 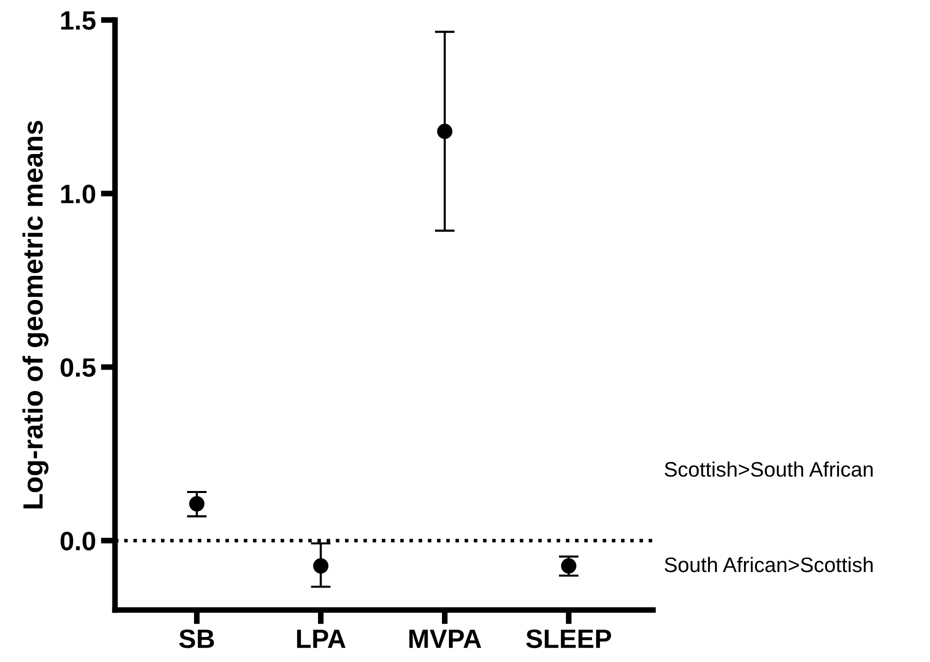 What do you see at coordinates (768, 469) in the screenshot?
I see `text: Scottish>South African` at bounding box center [768, 469].